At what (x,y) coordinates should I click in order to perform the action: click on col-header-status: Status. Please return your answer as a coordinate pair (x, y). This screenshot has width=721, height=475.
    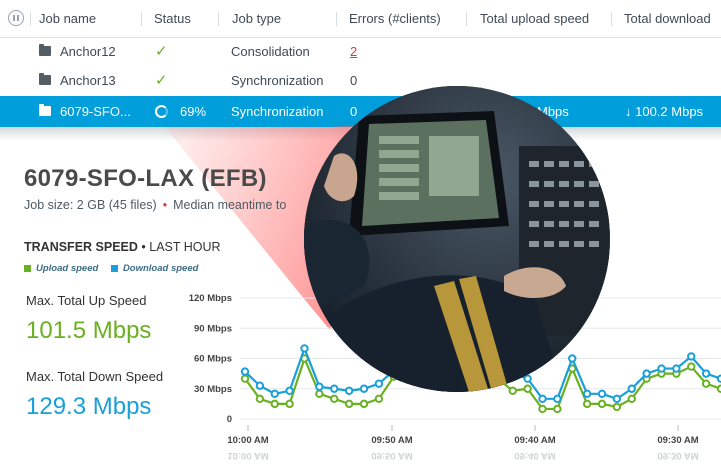
    Looking at the image, I should click on (172, 18).